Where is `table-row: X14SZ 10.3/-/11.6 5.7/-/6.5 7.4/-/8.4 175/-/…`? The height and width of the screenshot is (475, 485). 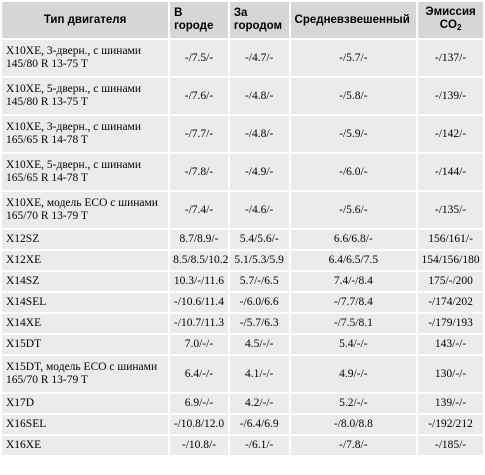 table-row: X14SZ 10.3/-/11.6 5.7/-/6.5 7.4/-/8.4 175/-/… is located at coordinates (242, 281).